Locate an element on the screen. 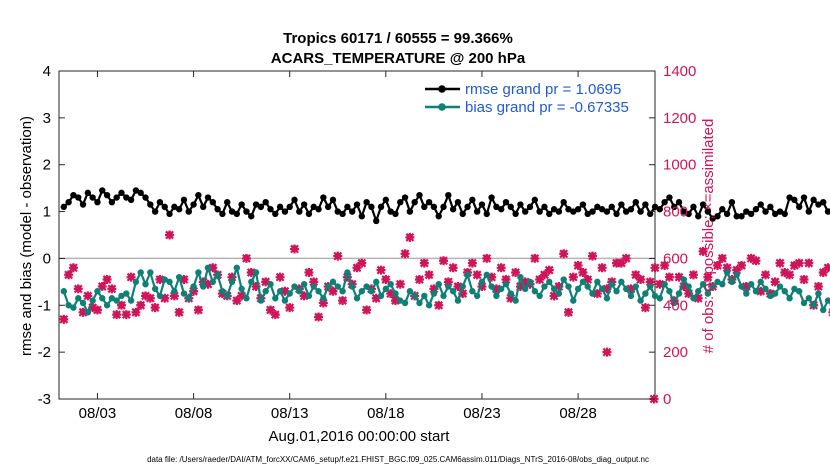 The image size is (830, 470). legend-bias-label: bias grand pr = -0.67335 is located at coordinates (547, 107).